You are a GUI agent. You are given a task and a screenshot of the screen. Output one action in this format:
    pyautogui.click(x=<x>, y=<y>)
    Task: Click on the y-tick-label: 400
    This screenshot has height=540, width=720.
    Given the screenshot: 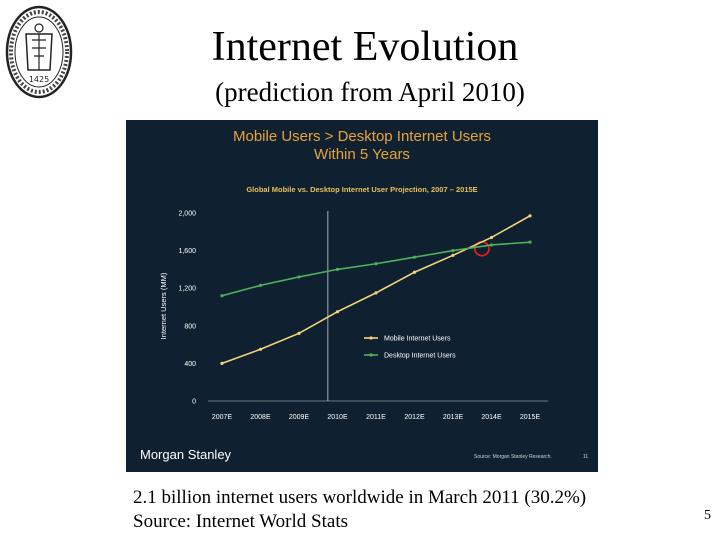 What is the action you would take?
    pyautogui.click(x=190, y=364)
    